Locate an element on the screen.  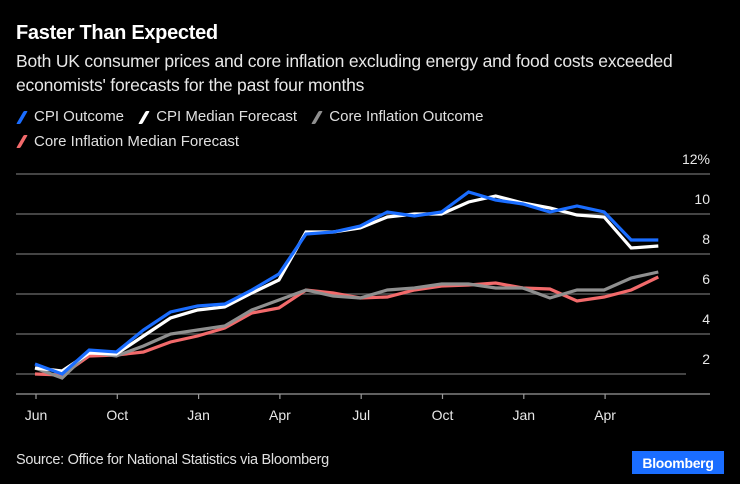
legend-item-cpi-median-forecast: CPI Median Forecast is located at coordinates (217, 117).